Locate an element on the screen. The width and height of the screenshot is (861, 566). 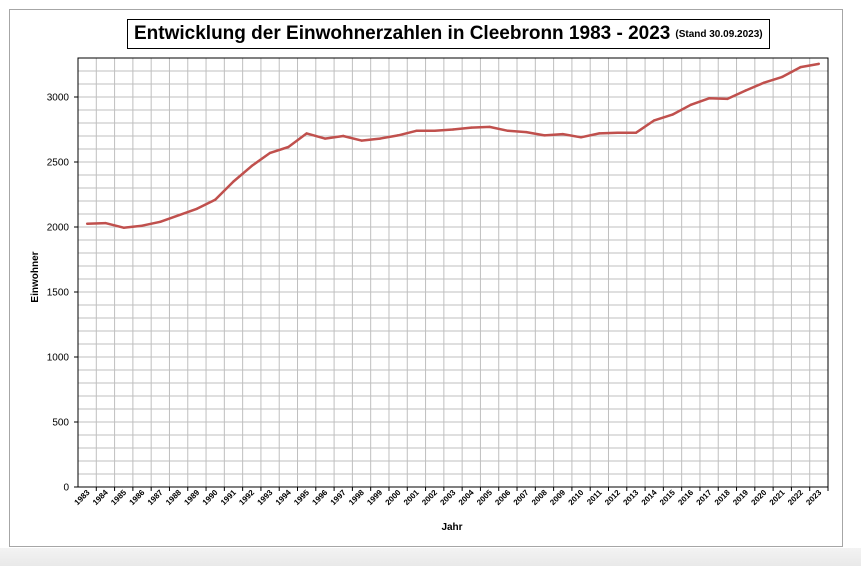
x-tick-label: 2015 is located at coordinates (667, 497).